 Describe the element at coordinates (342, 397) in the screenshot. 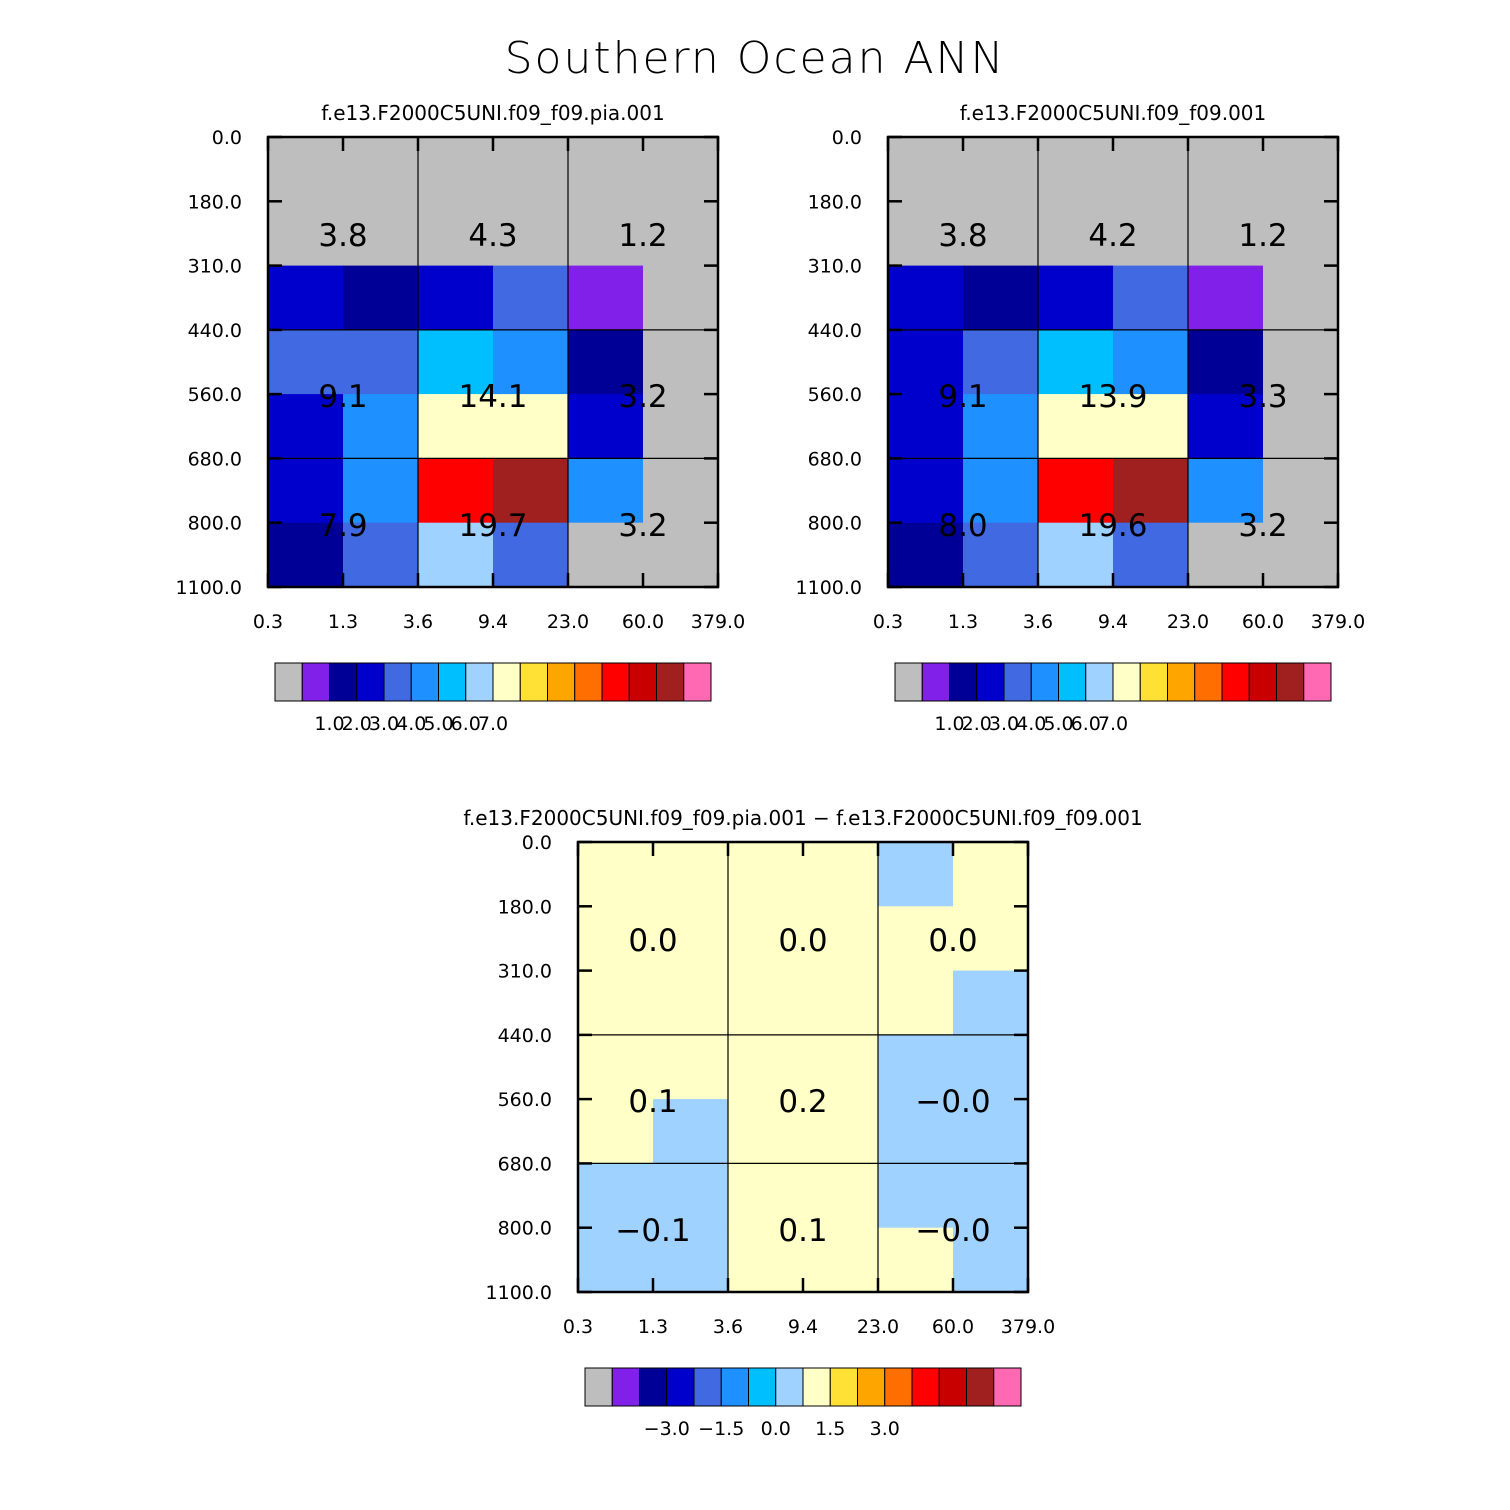

I see `block-value: 9.1` at that location.